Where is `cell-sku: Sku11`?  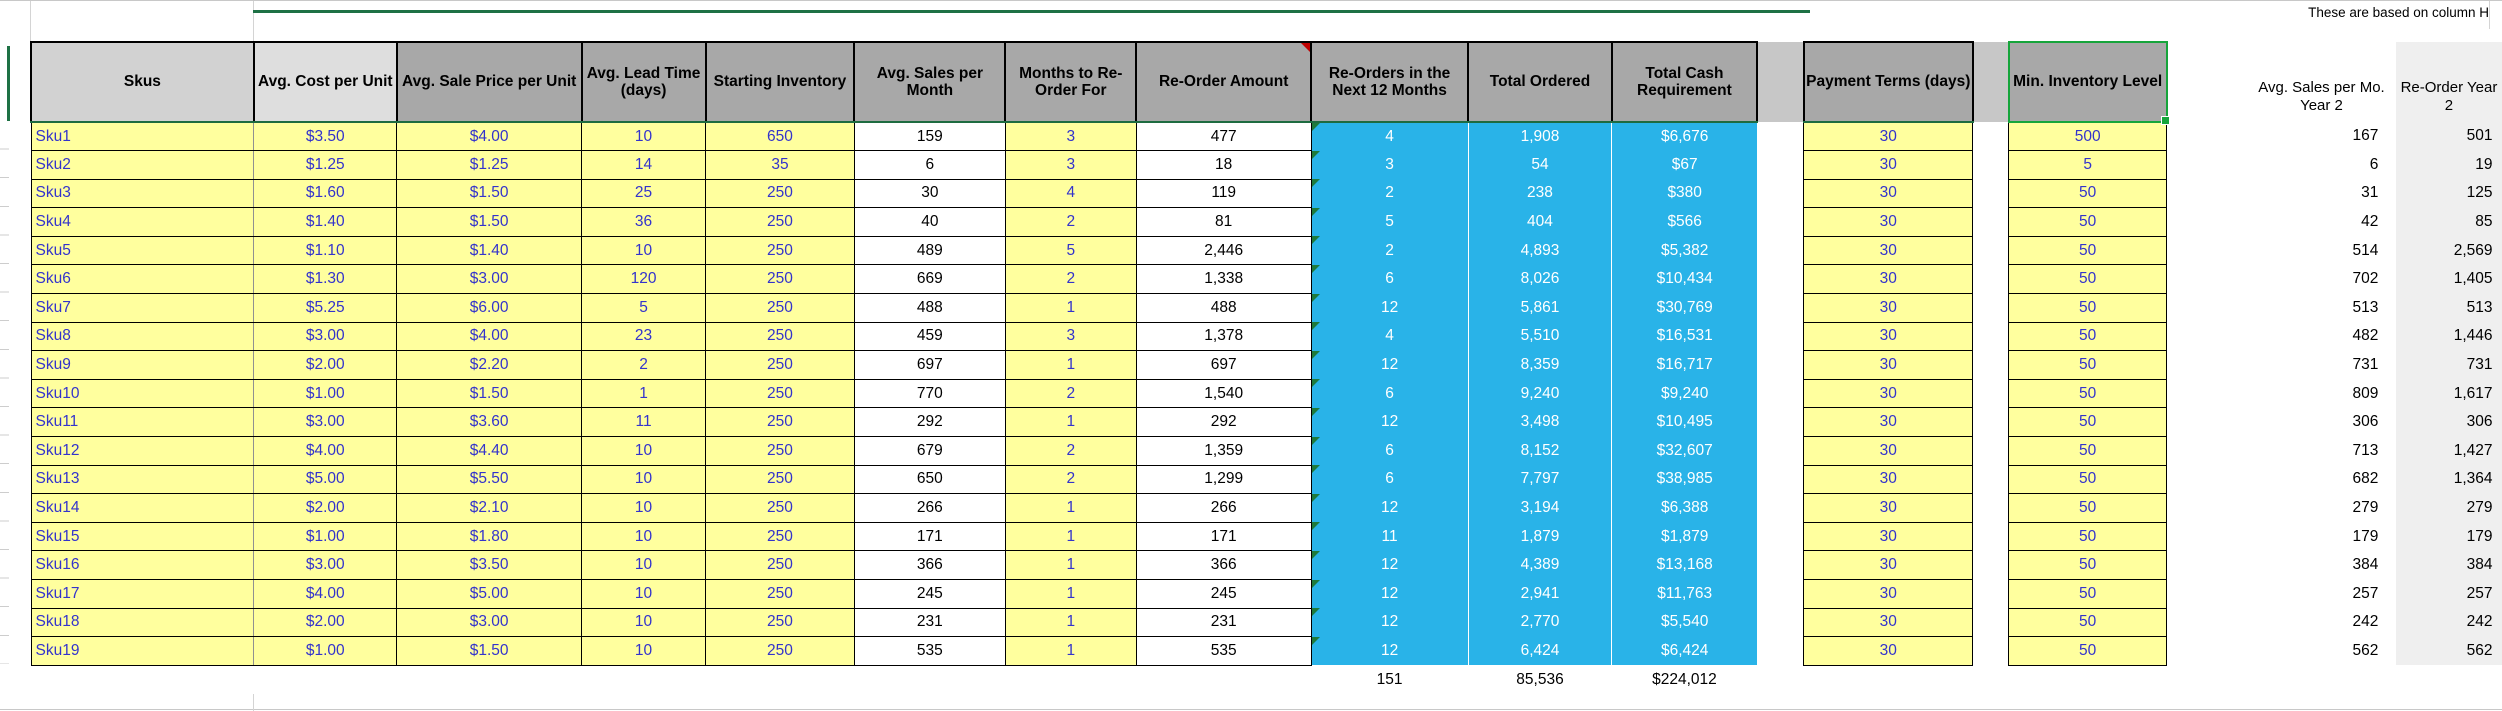 cell-sku: Sku11 is located at coordinates (142, 422).